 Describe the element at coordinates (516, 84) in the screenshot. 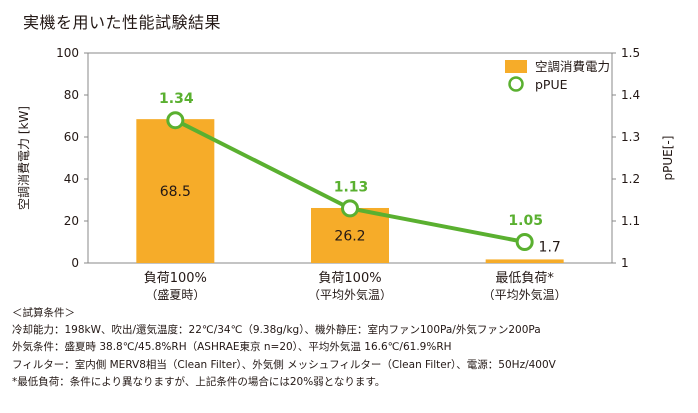

I see `legend-line-marker` at that location.